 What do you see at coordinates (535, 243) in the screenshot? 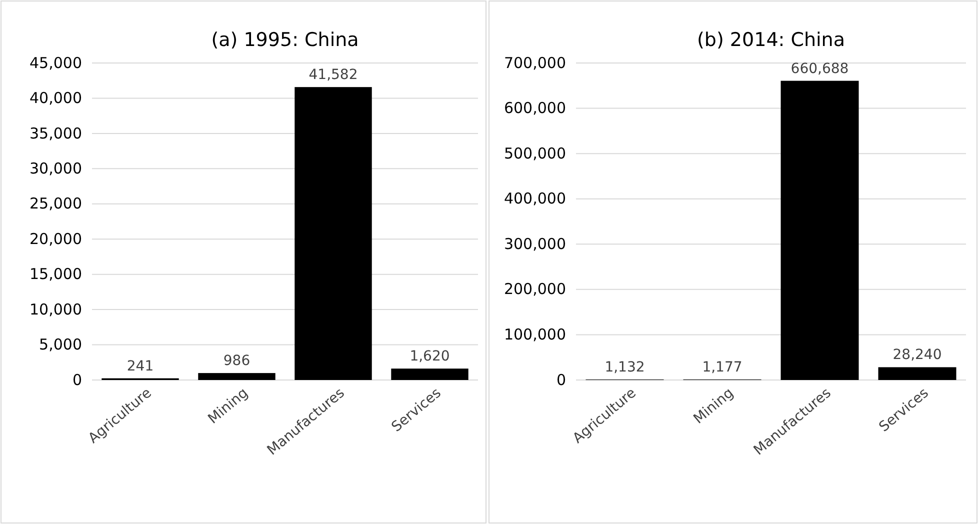
I see `y-tick-label: 300,000` at bounding box center [535, 243].